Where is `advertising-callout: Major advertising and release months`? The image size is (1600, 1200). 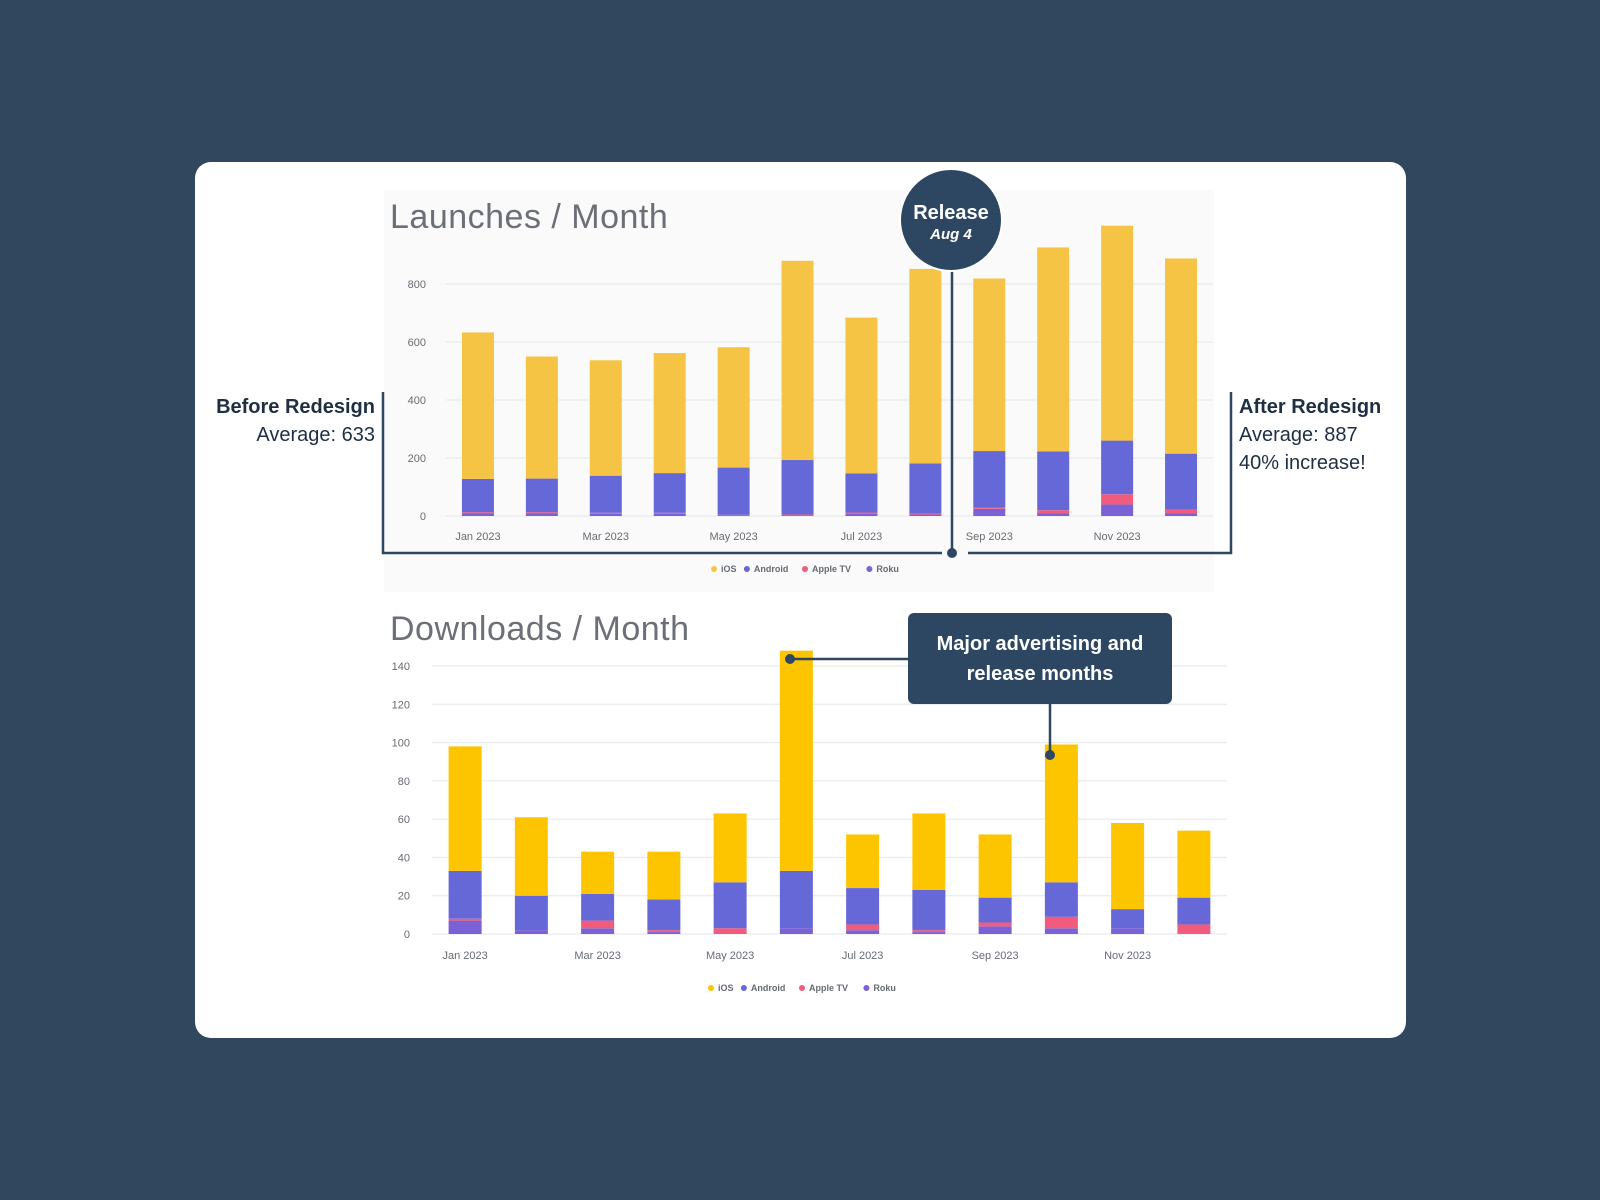
advertising-callout: Major advertising and release months is located at coordinates (1040, 658).